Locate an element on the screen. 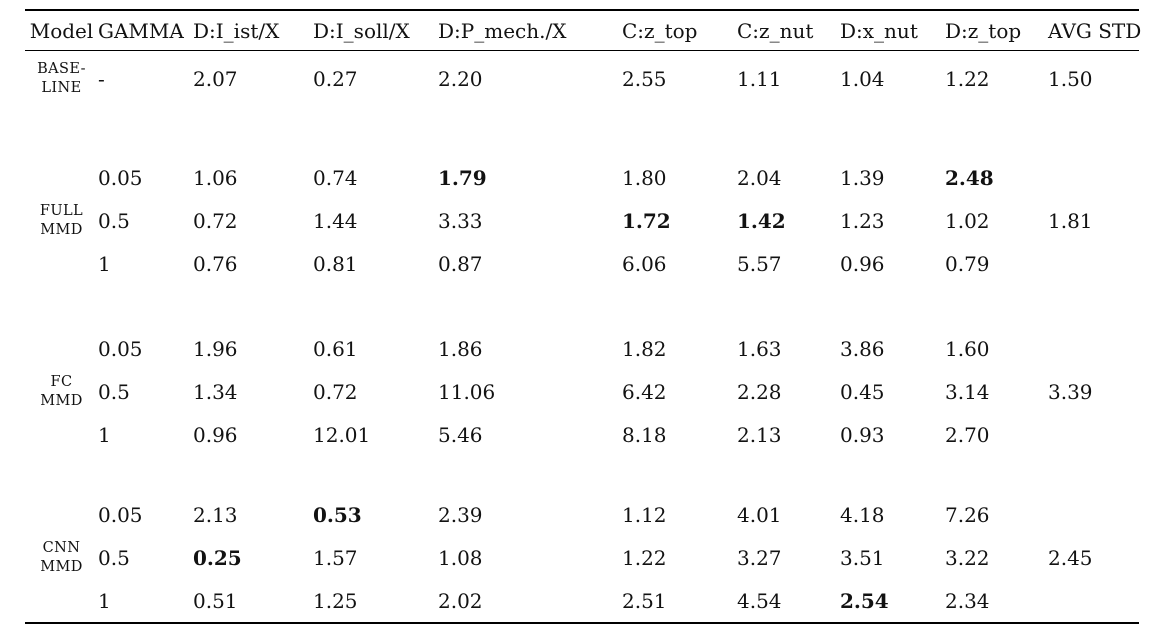 The image size is (1150, 636). metric-value: 0.45 is located at coordinates (862, 392).